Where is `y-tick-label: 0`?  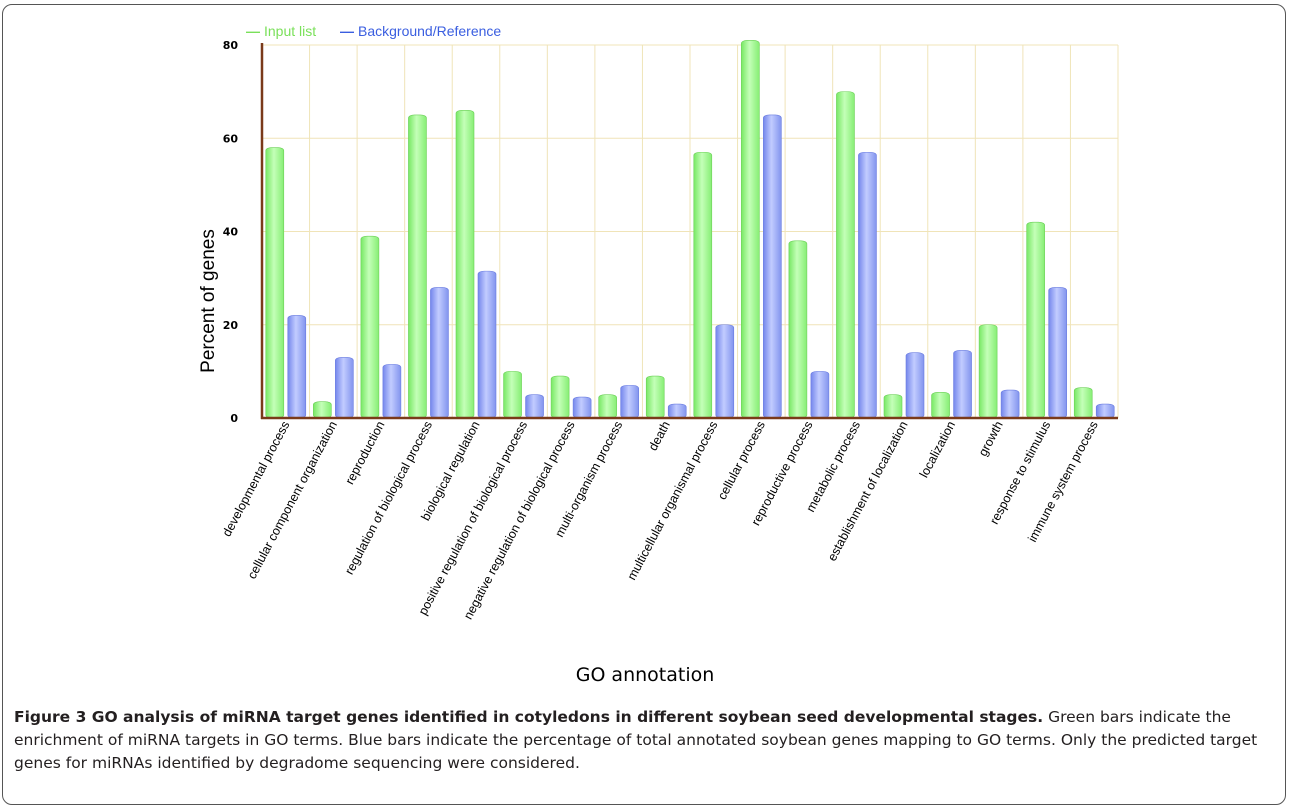 y-tick-label: 0 is located at coordinates (234, 418).